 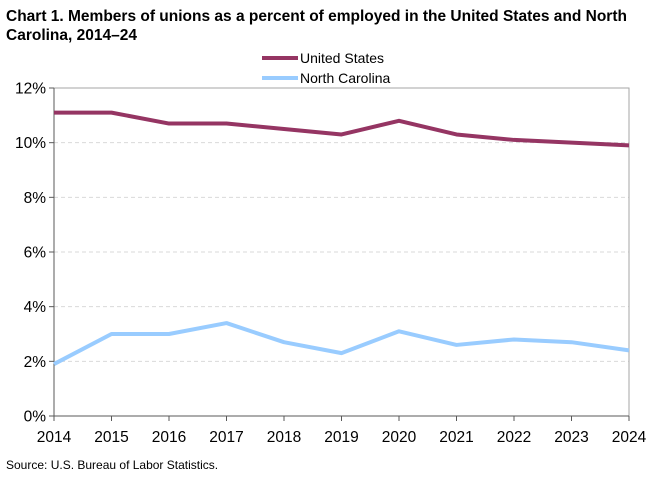 What do you see at coordinates (226, 437) in the screenshot?
I see `x-tick-label: 2017` at bounding box center [226, 437].